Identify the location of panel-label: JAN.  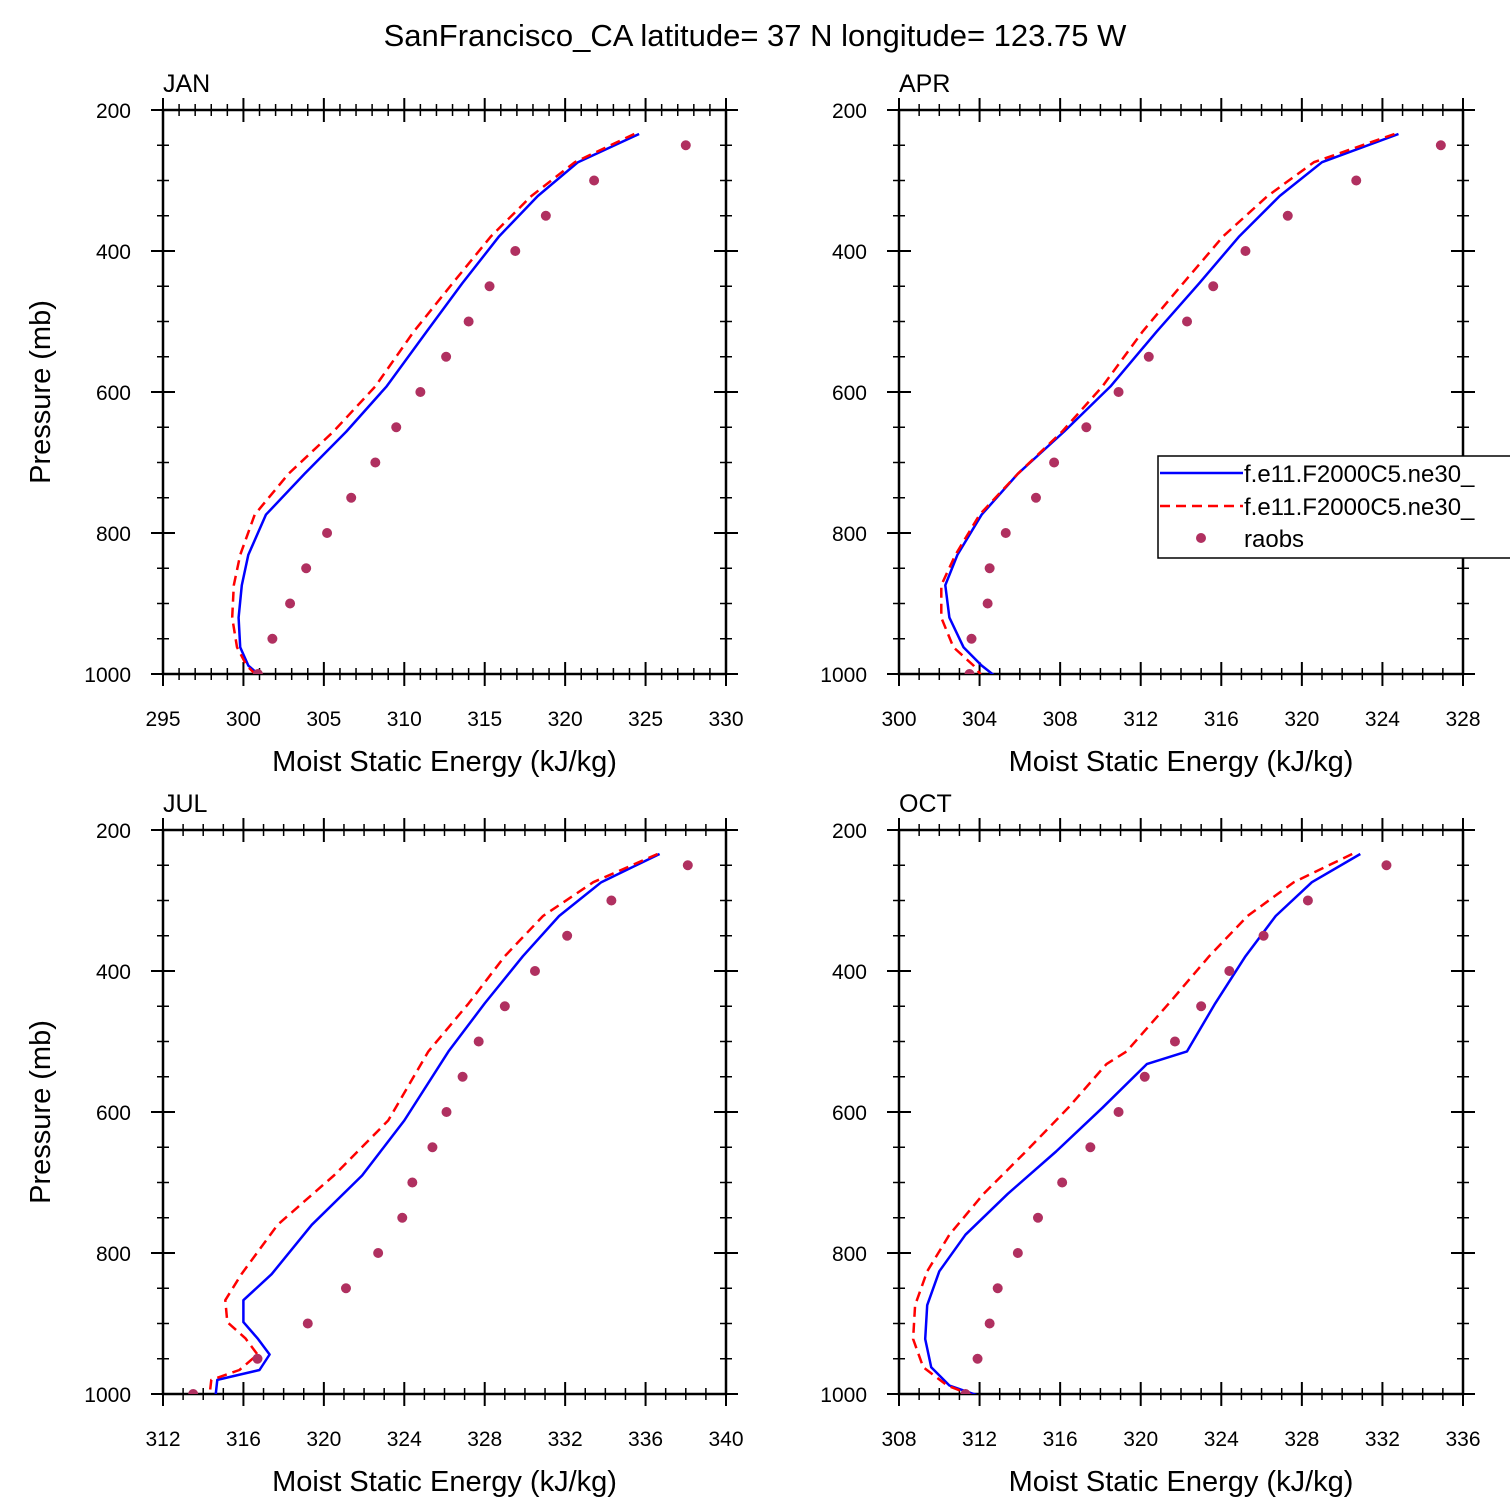
(186, 84).